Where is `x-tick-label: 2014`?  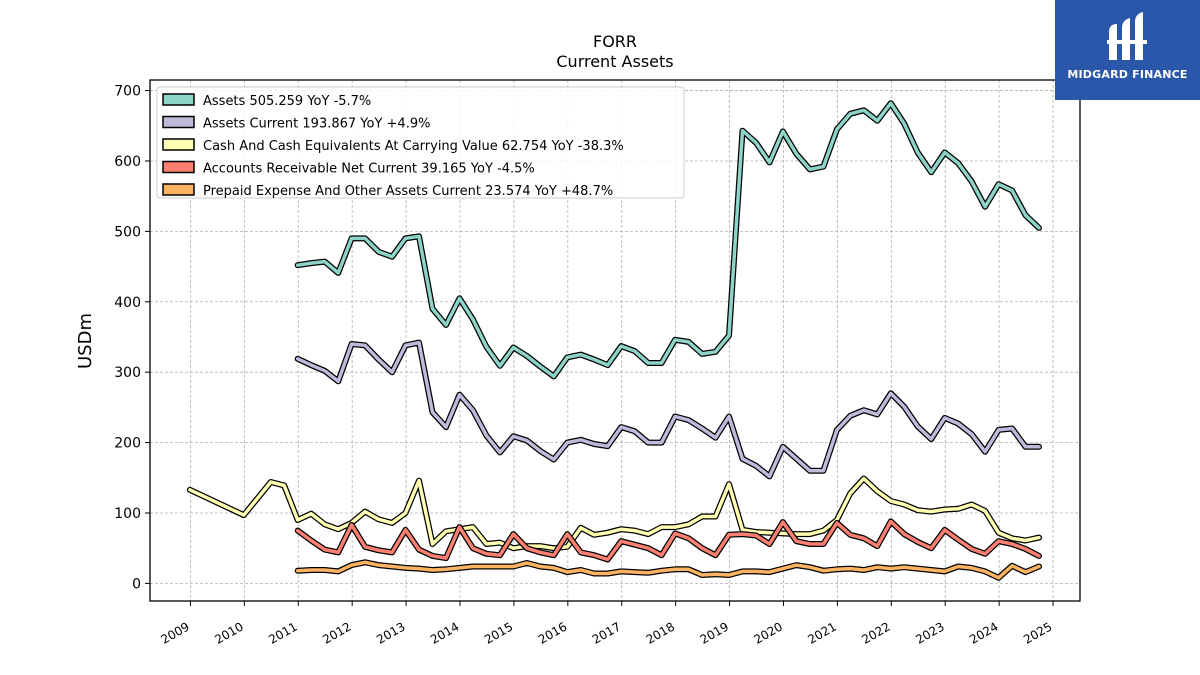 x-tick-label: 2014 is located at coordinates (444, 632).